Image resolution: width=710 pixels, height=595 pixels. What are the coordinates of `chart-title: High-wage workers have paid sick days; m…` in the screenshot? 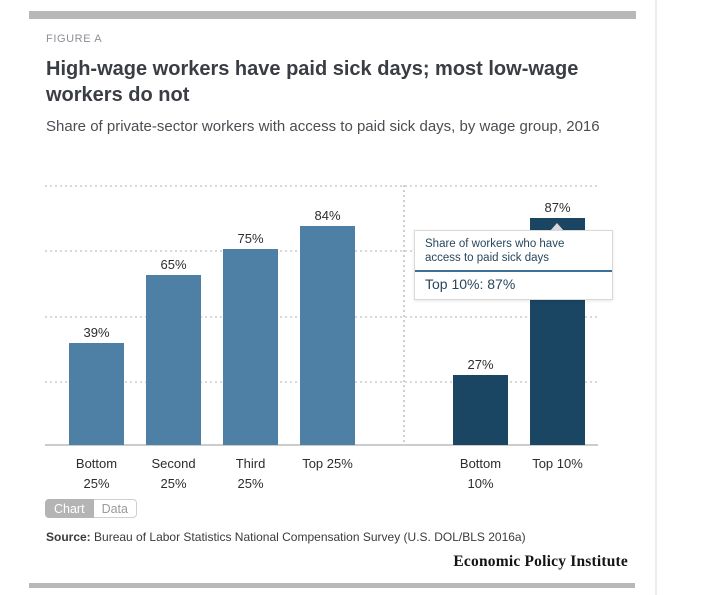 It's located at (312, 82).